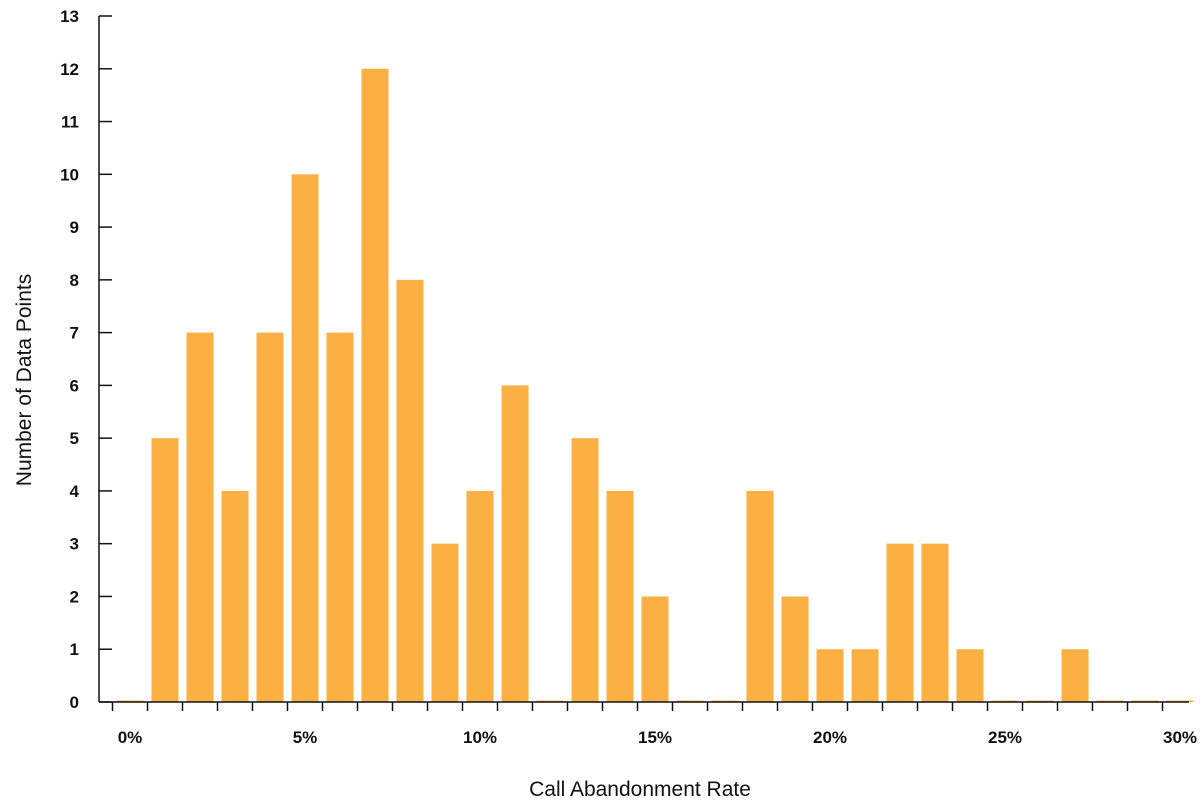 The height and width of the screenshot is (808, 1202). What do you see at coordinates (480, 737) in the screenshot?
I see `x-tick-label: 10%` at bounding box center [480, 737].